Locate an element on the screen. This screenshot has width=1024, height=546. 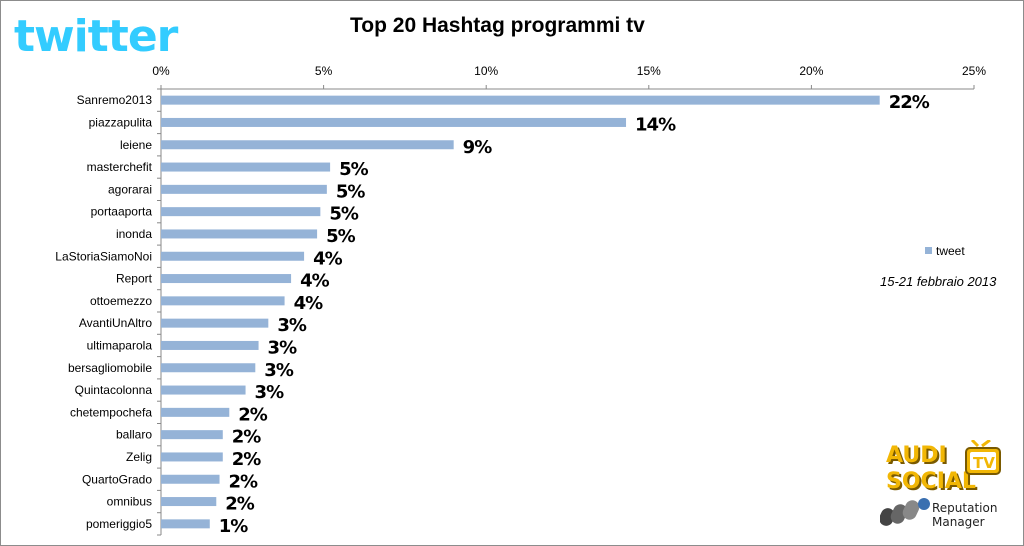
data-label: 1% is located at coordinates (234, 526).